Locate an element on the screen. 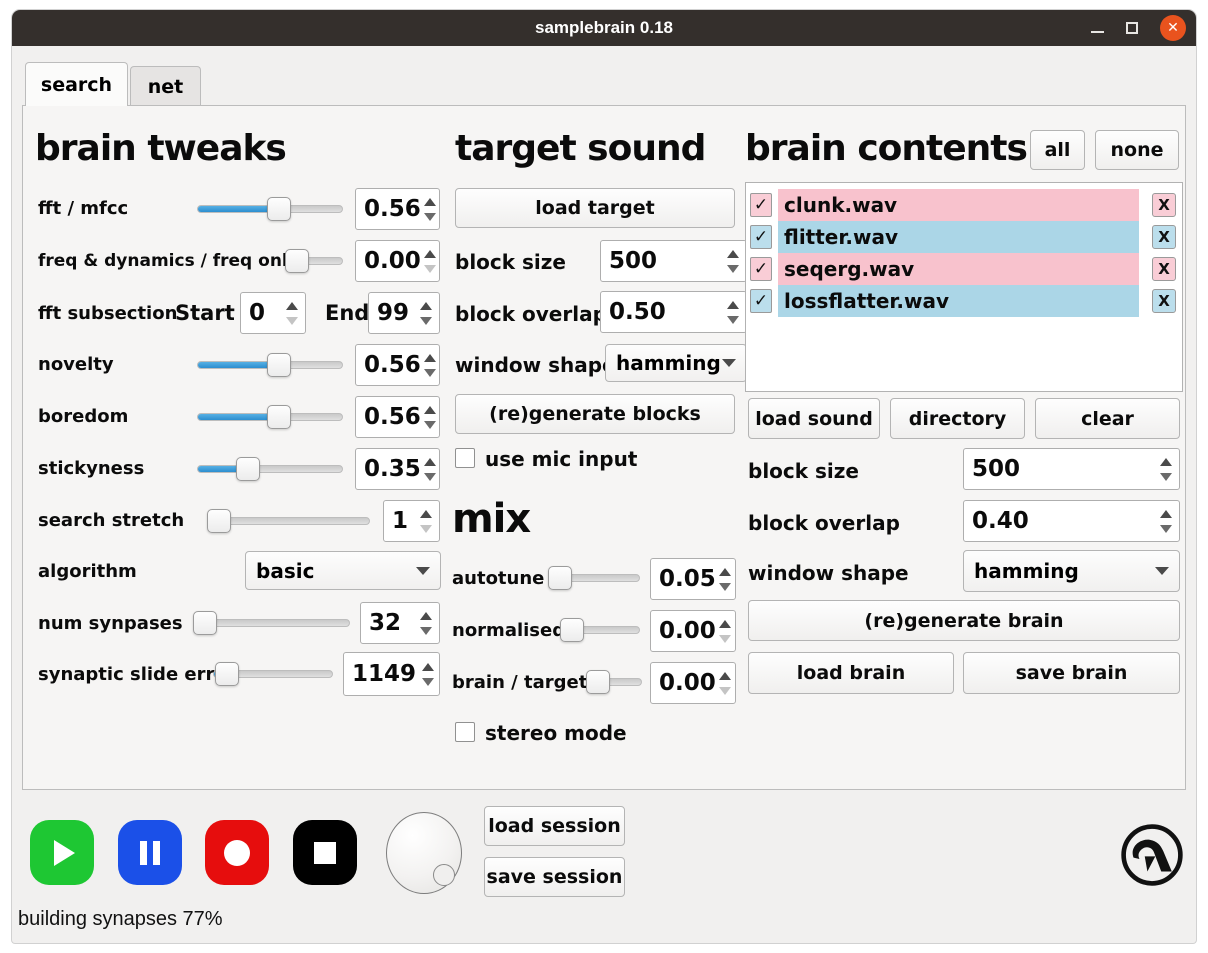 This screenshot has width=1208, height=953. synaptic-slide-error-value: 1149 is located at coordinates (384, 674).